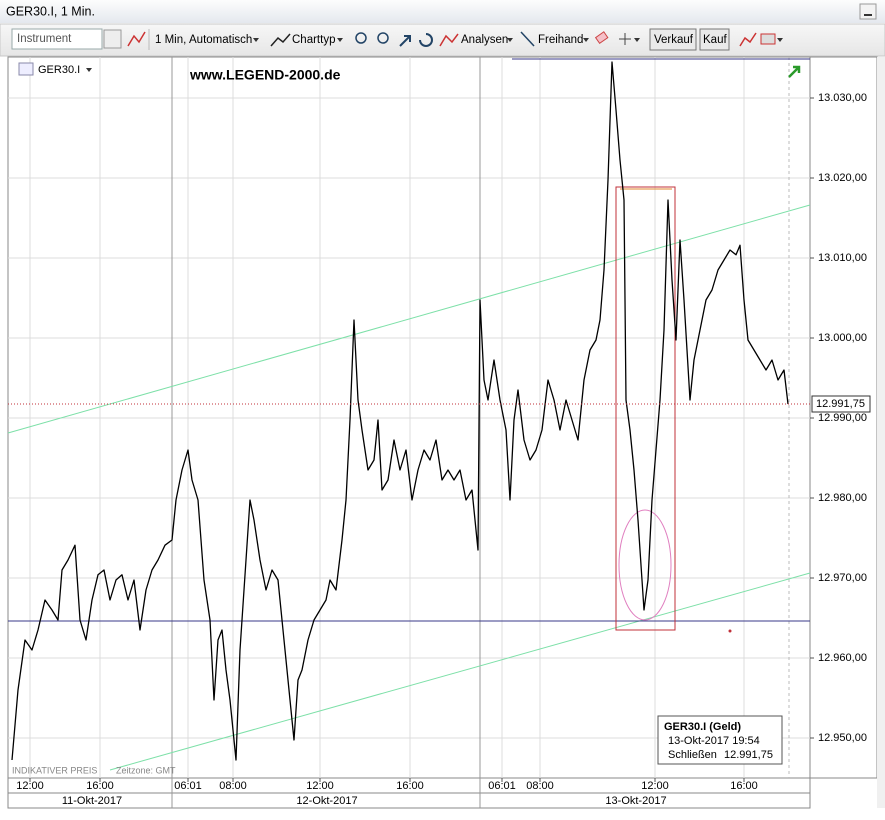 This screenshot has height=820, width=885. Describe the element at coordinates (768, 39) in the screenshot. I see `print-icon` at that location.